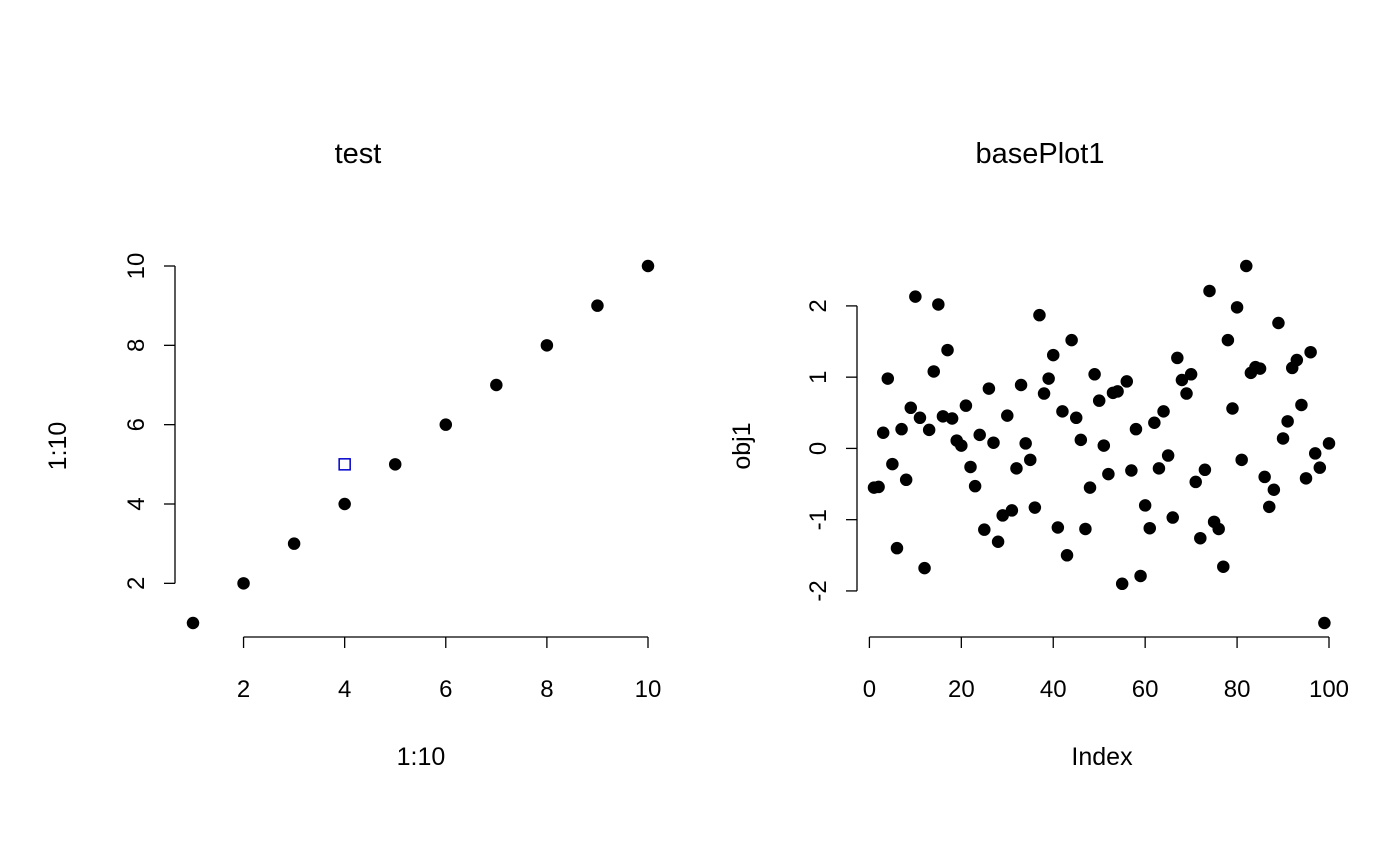 The height and width of the screenshot is (865, 1400). Describe the element at coordinates (742, 445) in the screenshot. I see `y-axis-label: obj1` at that location.